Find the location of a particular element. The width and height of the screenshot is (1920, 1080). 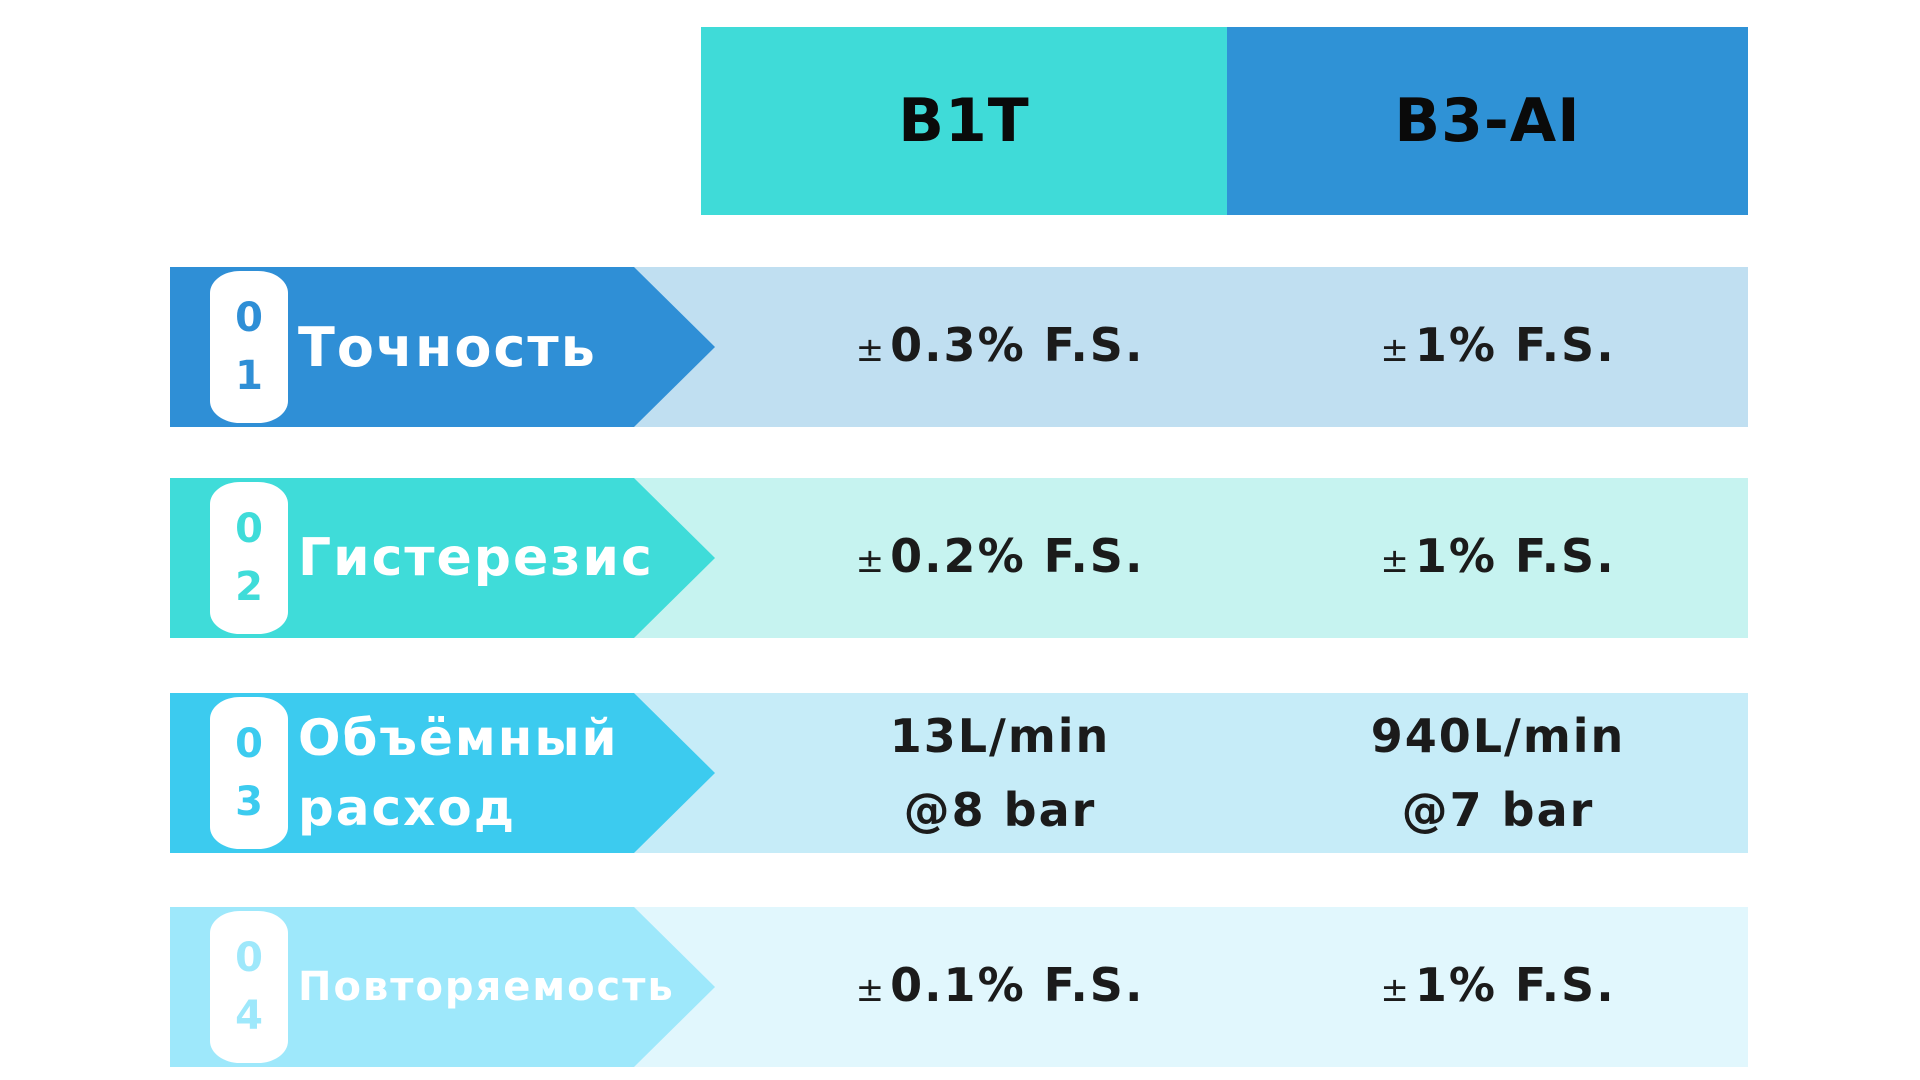

b1t-value-line-number: 0.1% F.S. is located at coordinates (1017, 984).